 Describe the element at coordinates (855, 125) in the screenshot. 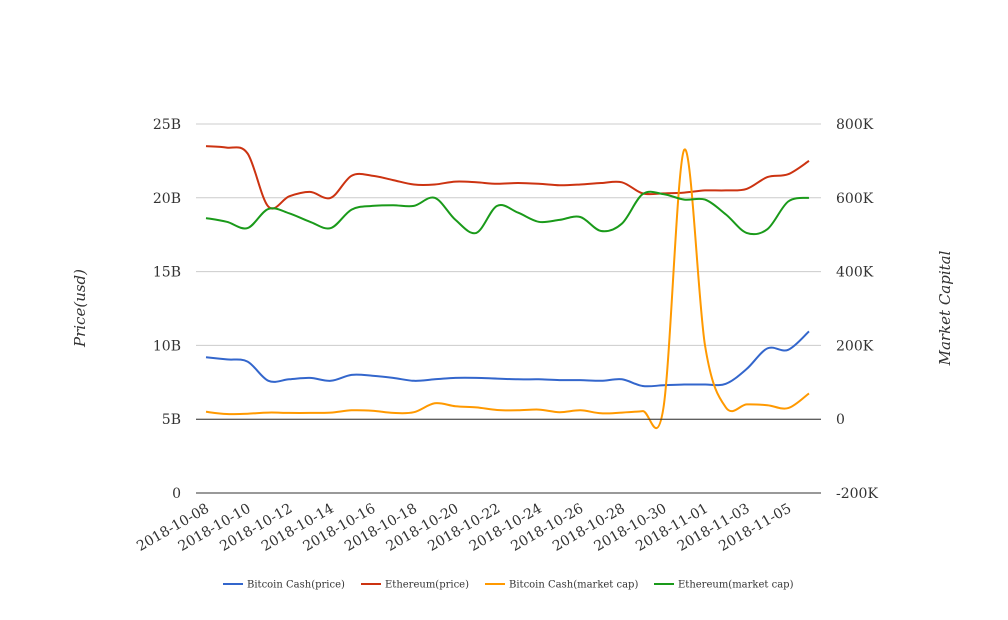

I see `y-right-tick-label: 800K` at that location.